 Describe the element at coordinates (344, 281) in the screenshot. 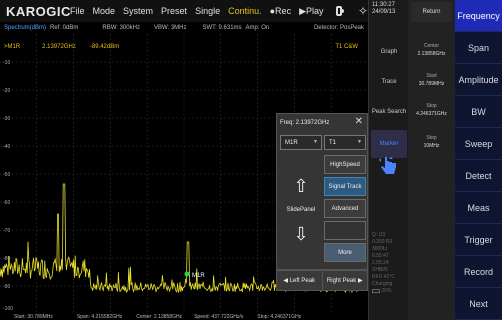

I see `right-peak-button: Right Peak ▶` at that location.